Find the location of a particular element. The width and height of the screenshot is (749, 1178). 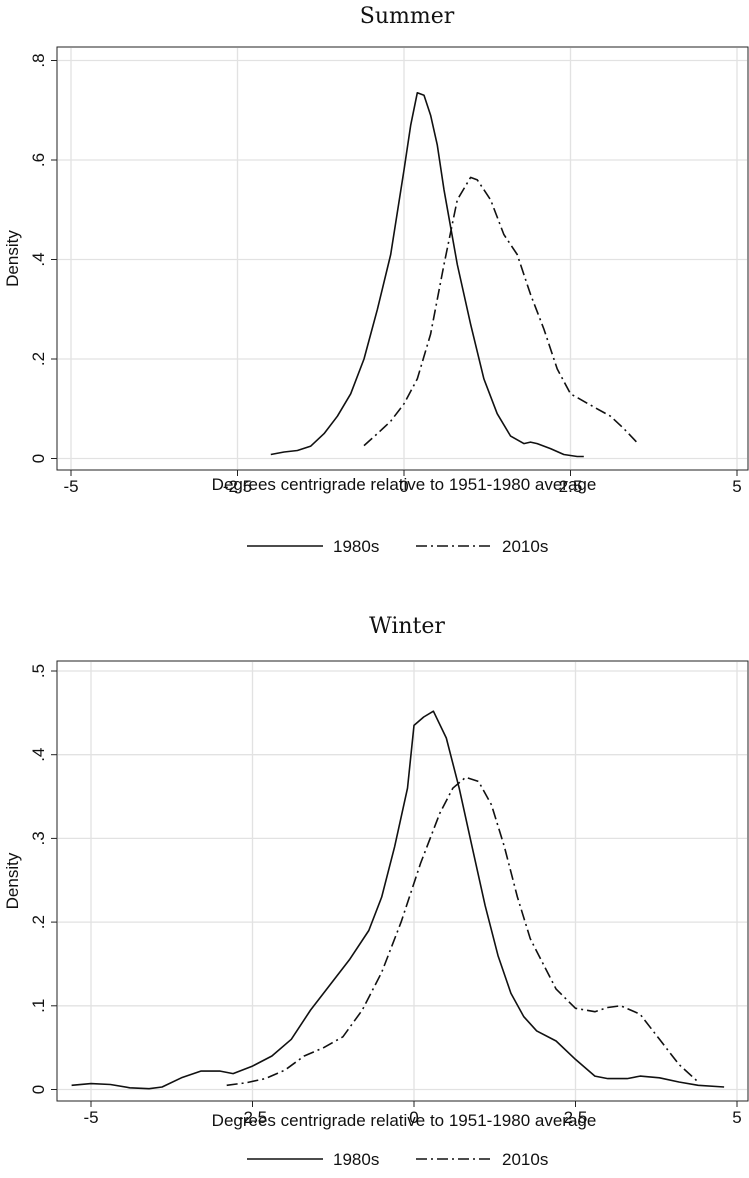

y-tick-label: .8 is located at coordinates (38, 60).